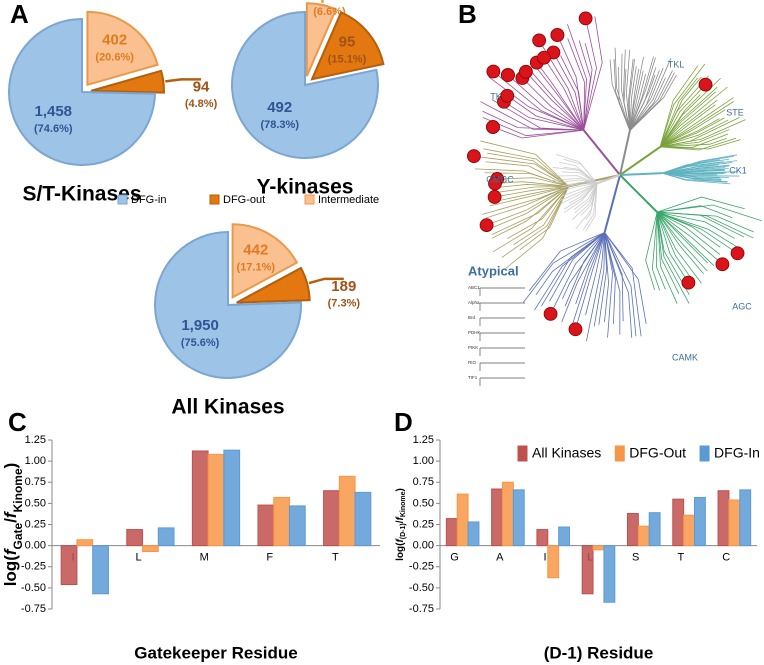 This screenshot has width=764, height=665. What do you see at coordinates (423, 503) in the screenshot?
I see `y-tick-label: 0.50` at bounding box center [423, 503].